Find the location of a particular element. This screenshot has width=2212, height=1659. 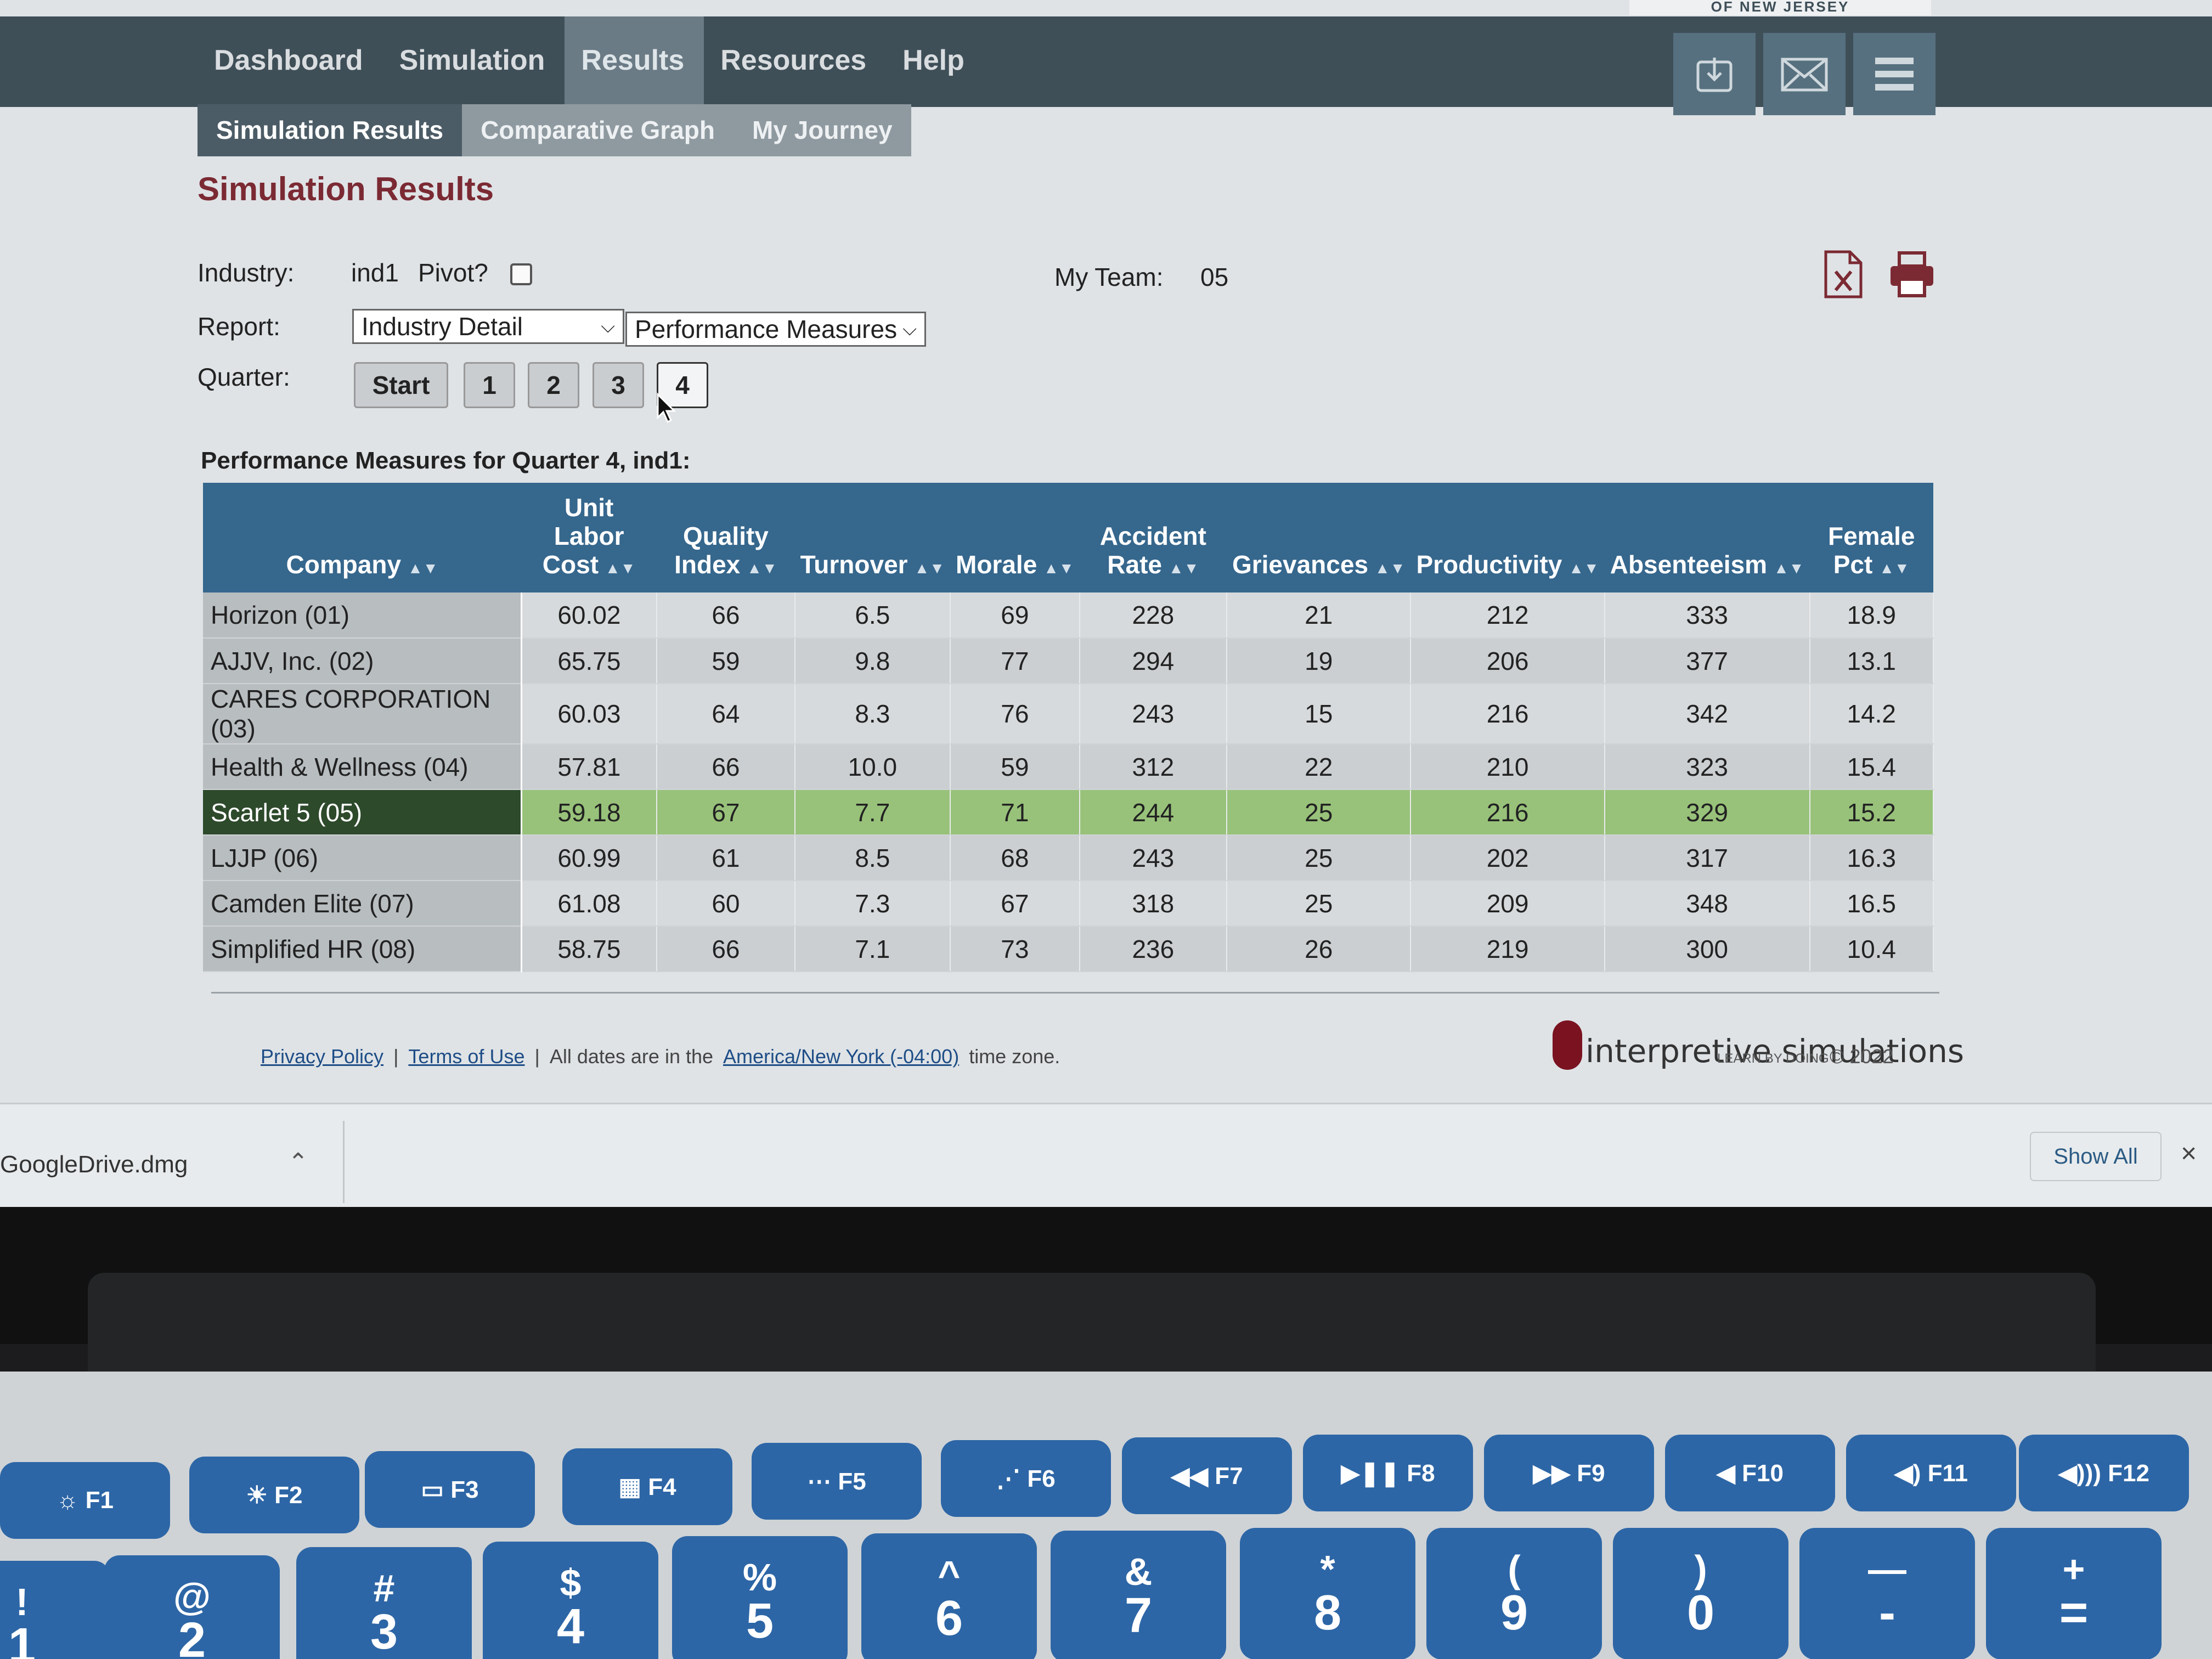

key-label: ☀ F2 is located at coordinates (274, 1495).